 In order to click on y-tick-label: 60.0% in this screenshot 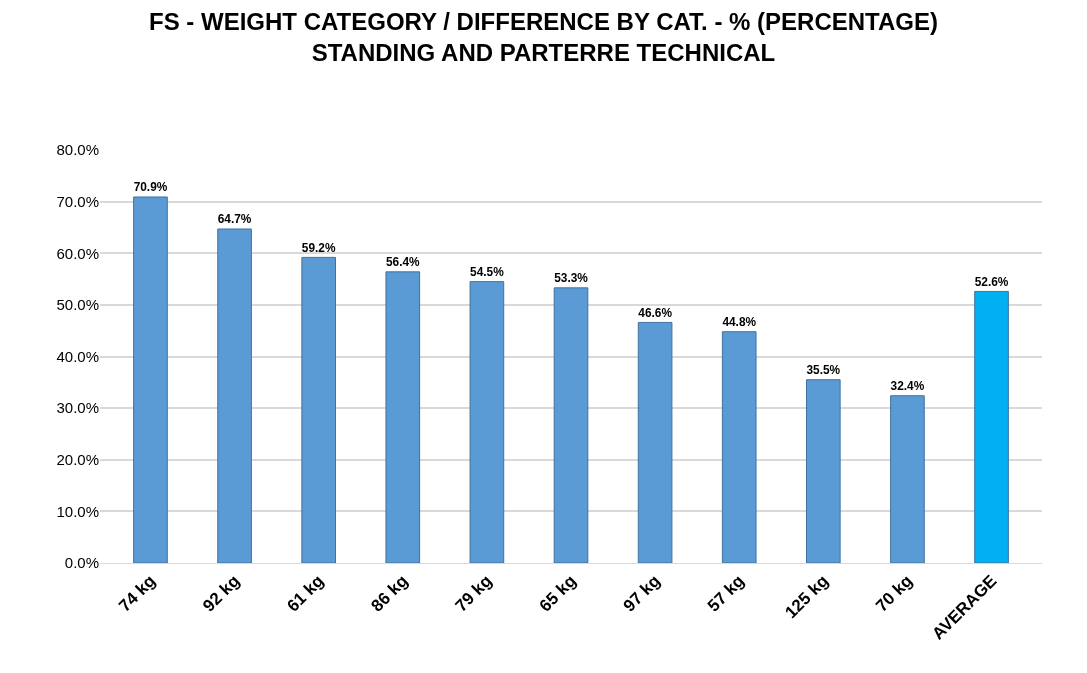, I will do `click(77, 253)`.